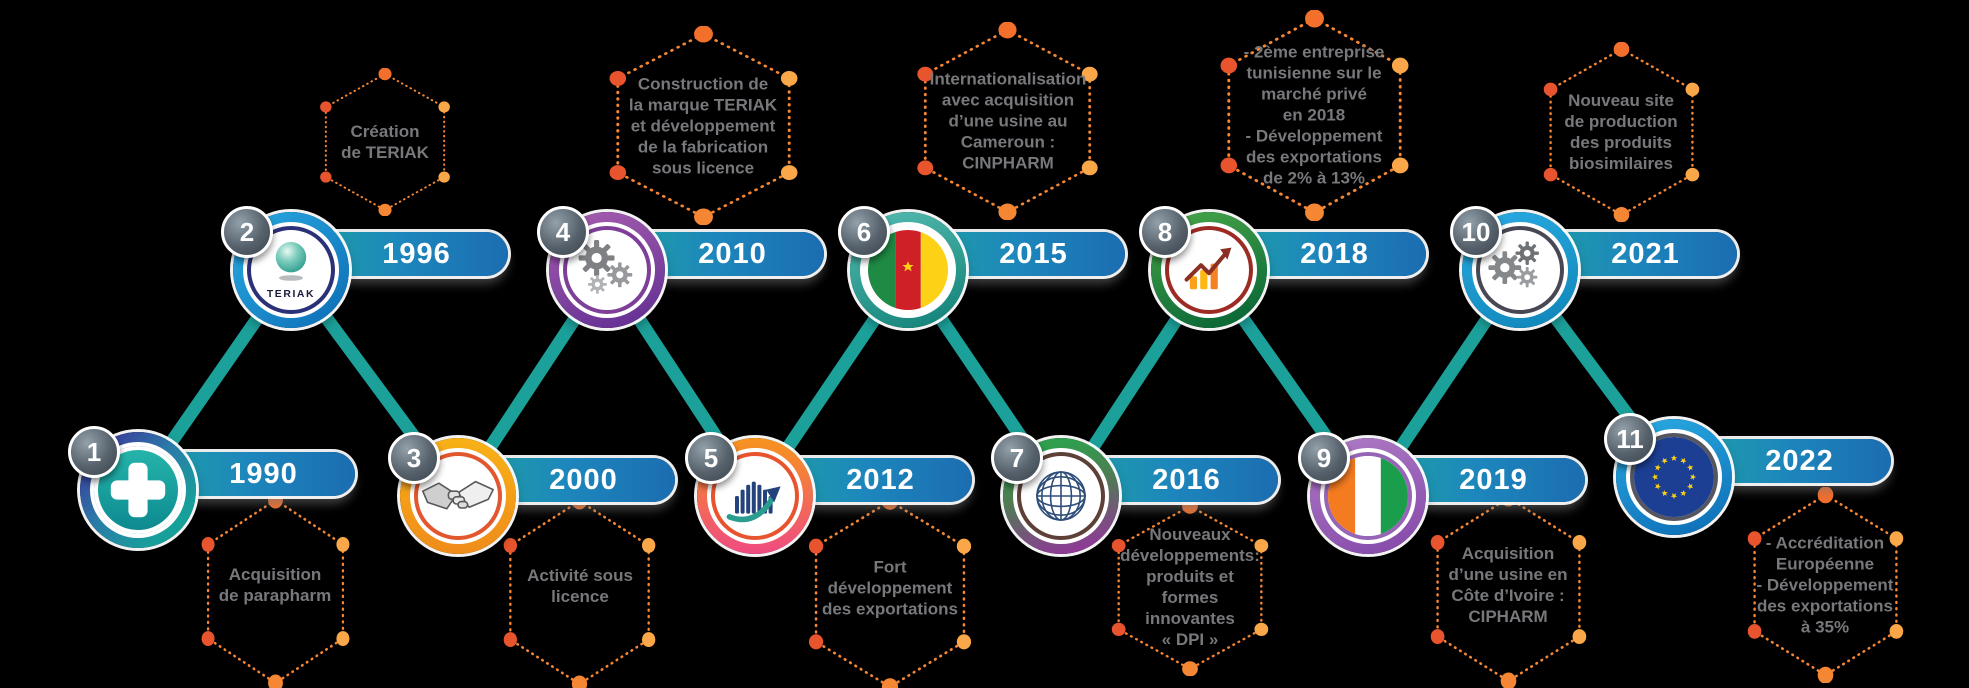 The width and height of the screenshot is (1969, 688). I want to click on milestone-number-badge: 5, so click(711, 458).